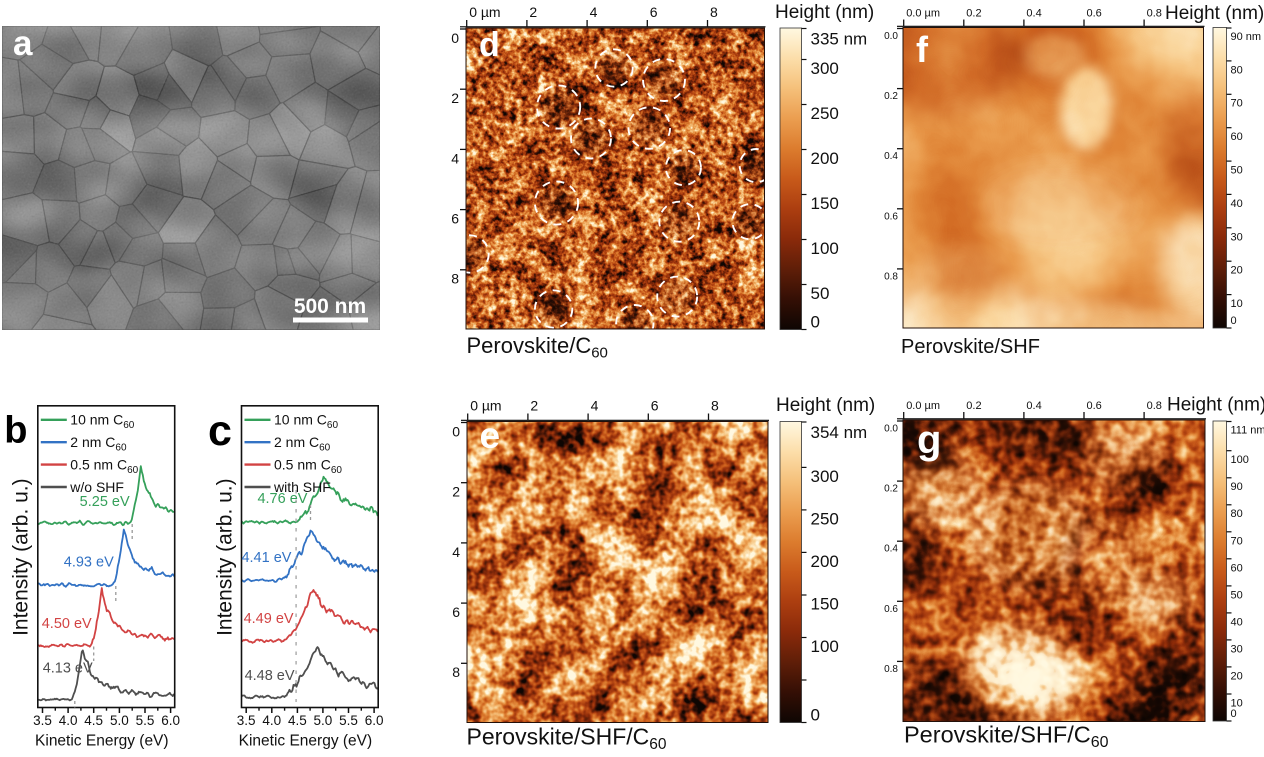  What do you see at coordinates (67, 624) in the screenshot?
I see `svg-text: 4.50 eV` at bounding box center [67, 624].